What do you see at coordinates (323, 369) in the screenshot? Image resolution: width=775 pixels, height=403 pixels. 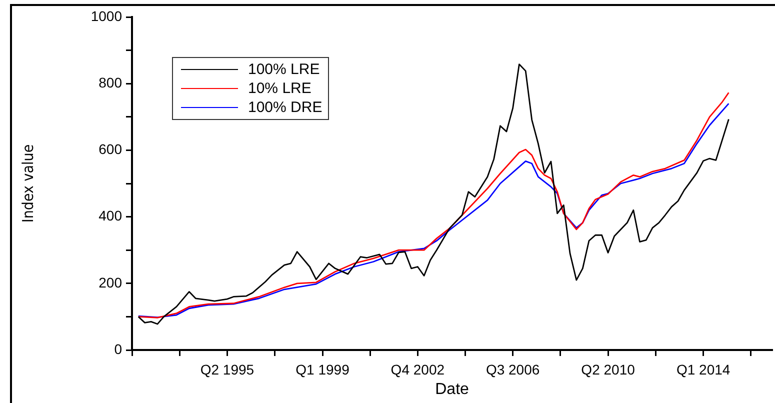 I see `x-tick-label: Q1 1999` at bounding box center [323, 369].